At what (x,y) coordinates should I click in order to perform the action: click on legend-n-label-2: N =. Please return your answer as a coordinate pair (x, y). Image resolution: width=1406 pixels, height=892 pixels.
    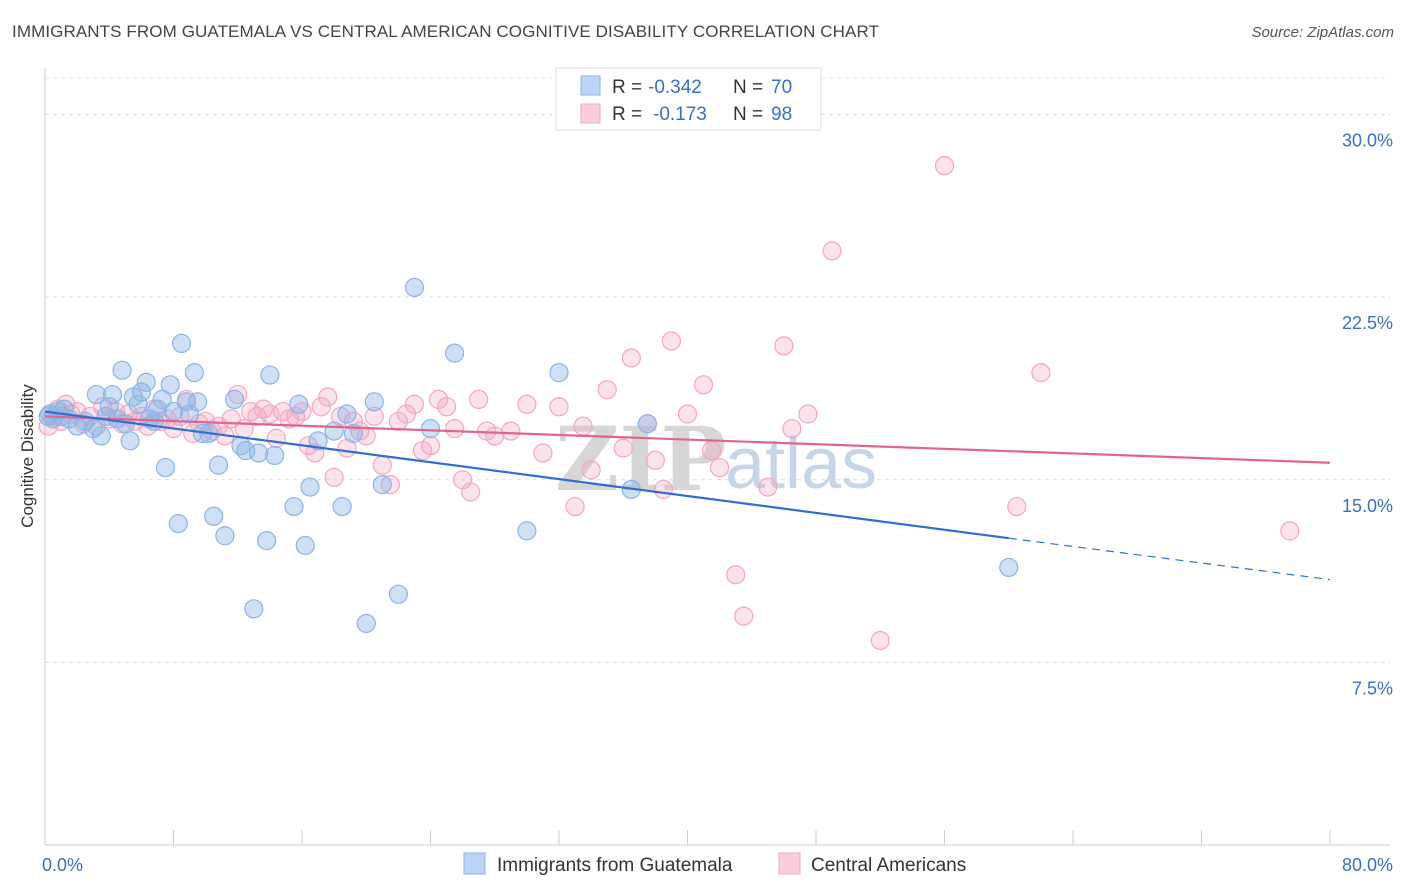
    Looking at the image, I should click on (748, 114).